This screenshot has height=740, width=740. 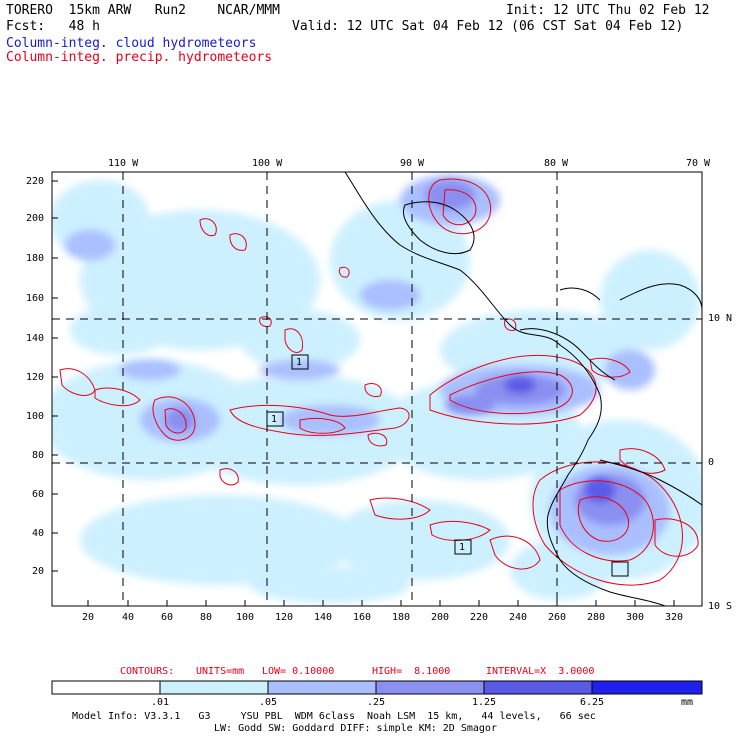 What do you see at coordinates (592, 702) in the screenshot?
I see `colorbar-tick: 6.25` at bounding box center [592, 702].